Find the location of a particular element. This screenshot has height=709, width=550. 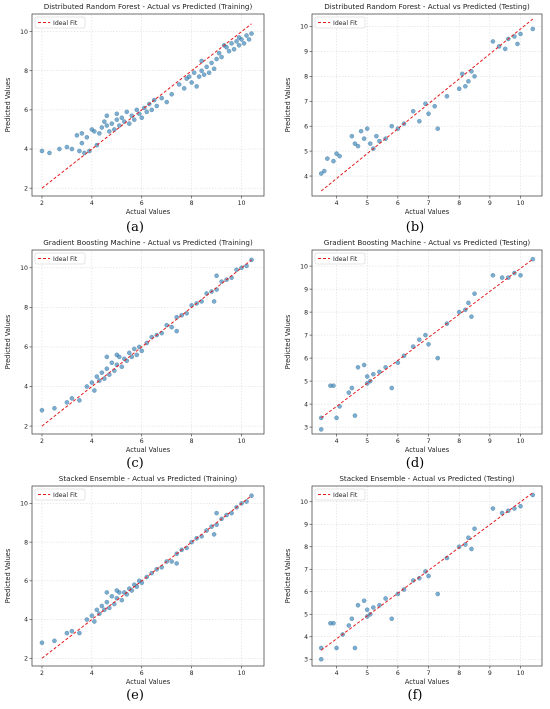

x-tick-label: 5 is located at coordinates (367, 203).